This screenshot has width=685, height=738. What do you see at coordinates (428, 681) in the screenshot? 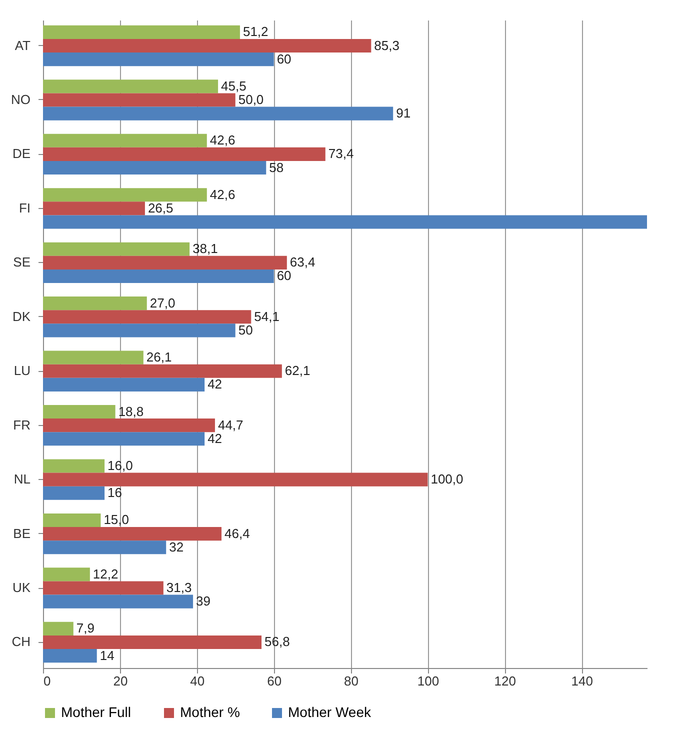
I see `x-tick-label: 100` at bounding box center [428, 681].